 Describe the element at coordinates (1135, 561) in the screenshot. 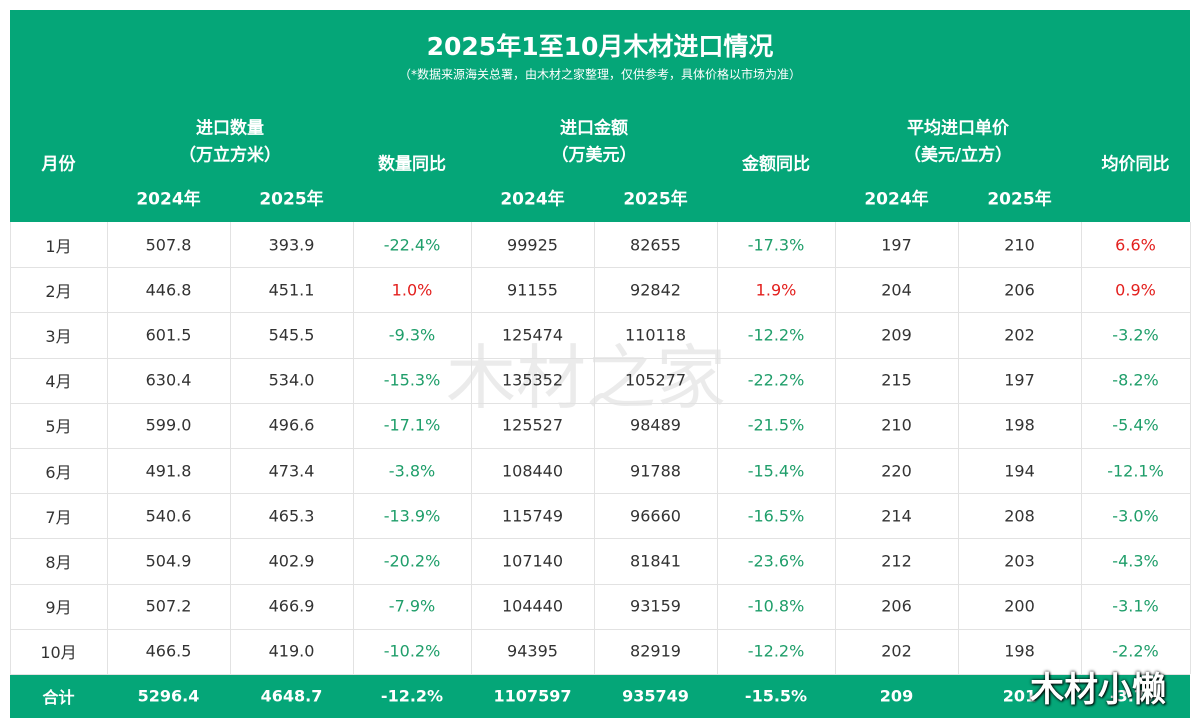

I see `table-cell: -4.3%` at that location.